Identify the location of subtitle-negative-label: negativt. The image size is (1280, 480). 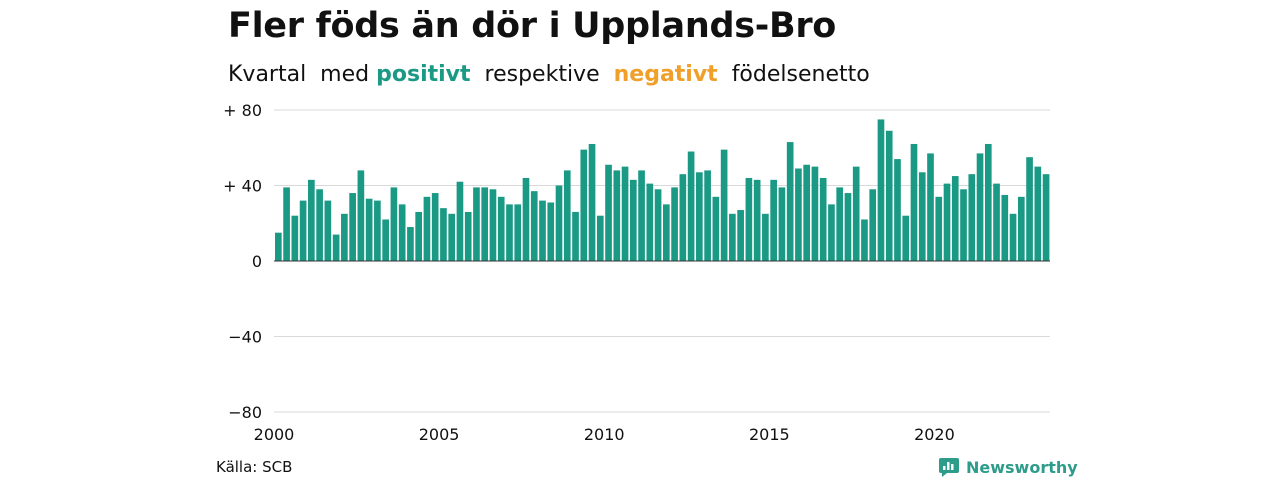
(665, 74).